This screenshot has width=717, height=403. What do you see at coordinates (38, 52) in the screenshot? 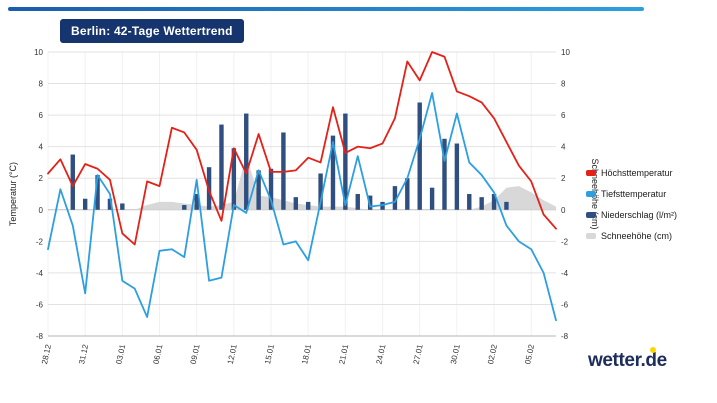
I see `y-tick-left: 10` at bounding box center [38, 52].